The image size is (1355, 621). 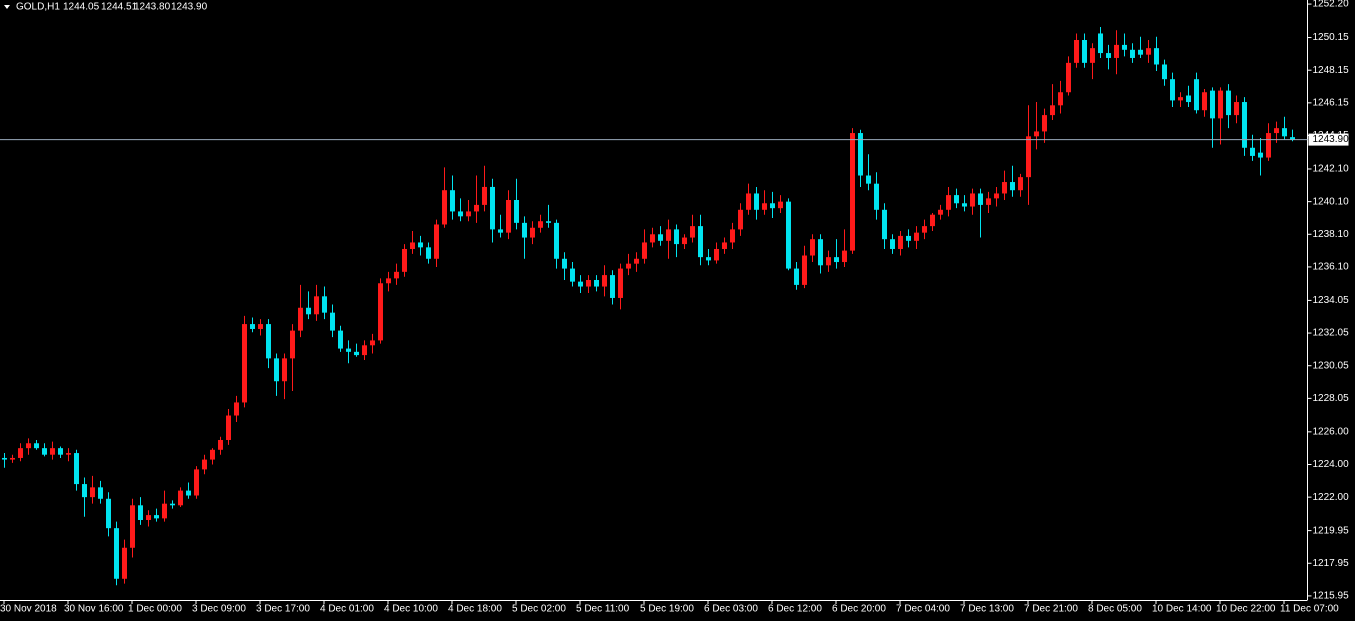 I want to click on x-tick-label: 3 Dec 09:00, so click(x=219, y=609).